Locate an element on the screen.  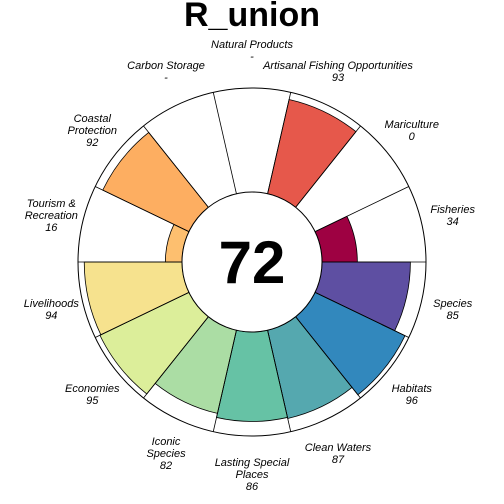
label-name-iconic-species: Species is located at coordinates (166, 454).